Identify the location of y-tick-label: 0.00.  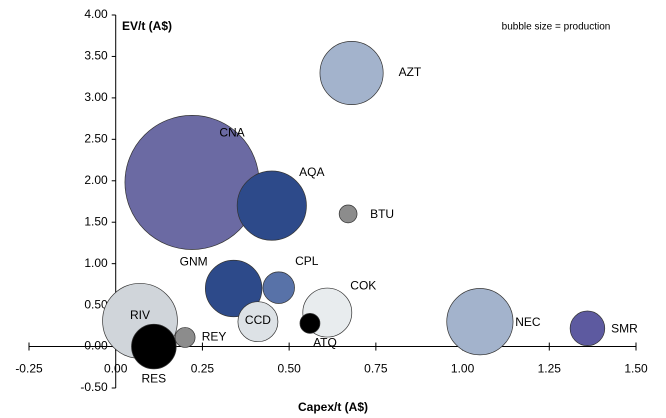
(96, 346).